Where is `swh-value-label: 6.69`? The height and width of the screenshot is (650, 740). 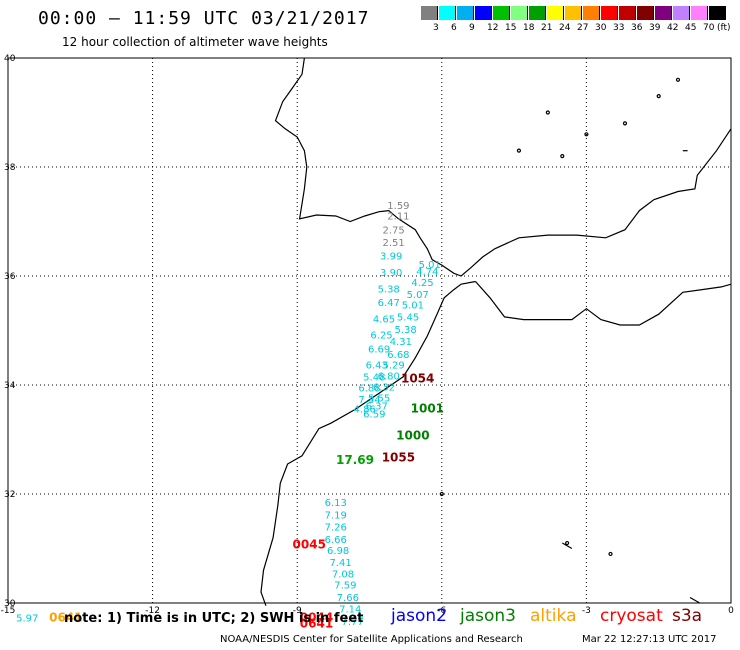
swh-value-label: 6.69 is located at coordinates (379, 349).